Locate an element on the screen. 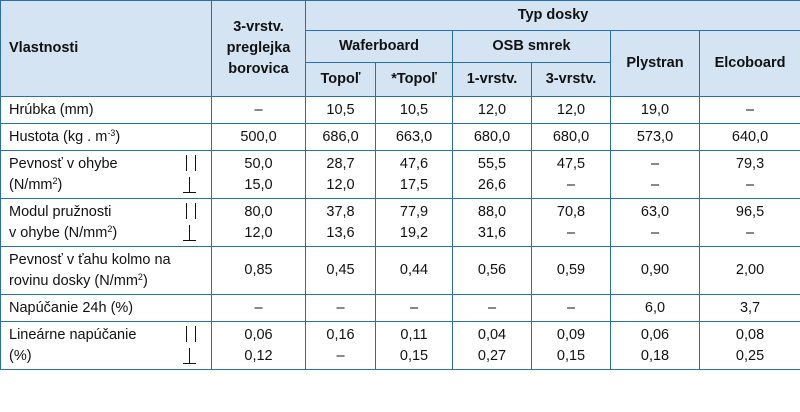 The width and height of the screenshot is (800, 412). row-label-line2: rovinu dosky (N/mm is located at coordinates (73, 280).